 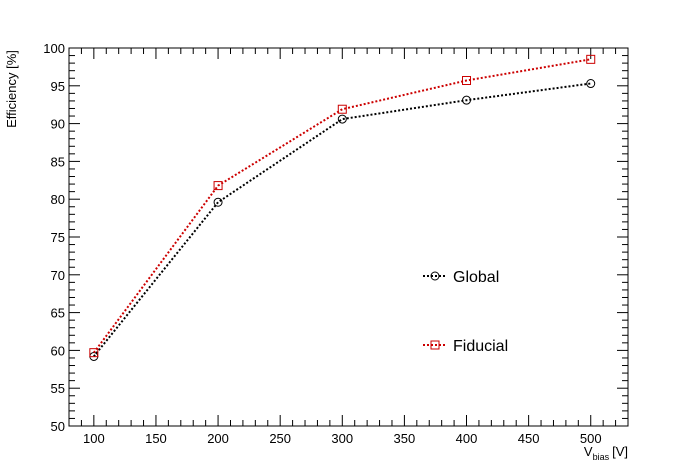 I want to click on x-axis-title: Vbias [V], so click(x=606, y=453).